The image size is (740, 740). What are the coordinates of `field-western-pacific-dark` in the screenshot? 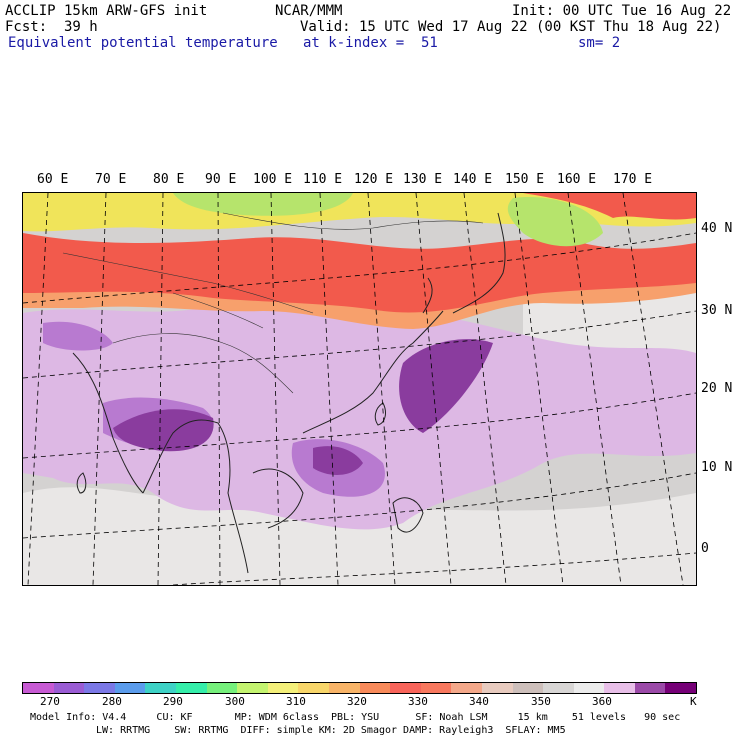 It's located at (446, 386).